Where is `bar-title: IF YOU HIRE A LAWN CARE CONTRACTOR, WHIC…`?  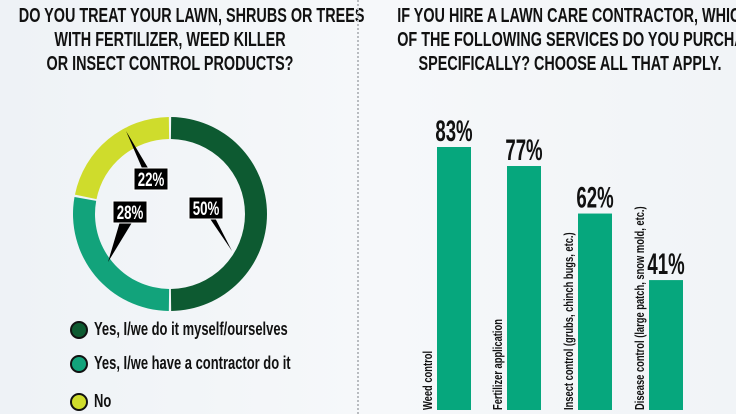 bar-title: IF YOU HIRE A LAWN CARE CONTRACTOR, WHIC… is located at coordinates (566, 40).